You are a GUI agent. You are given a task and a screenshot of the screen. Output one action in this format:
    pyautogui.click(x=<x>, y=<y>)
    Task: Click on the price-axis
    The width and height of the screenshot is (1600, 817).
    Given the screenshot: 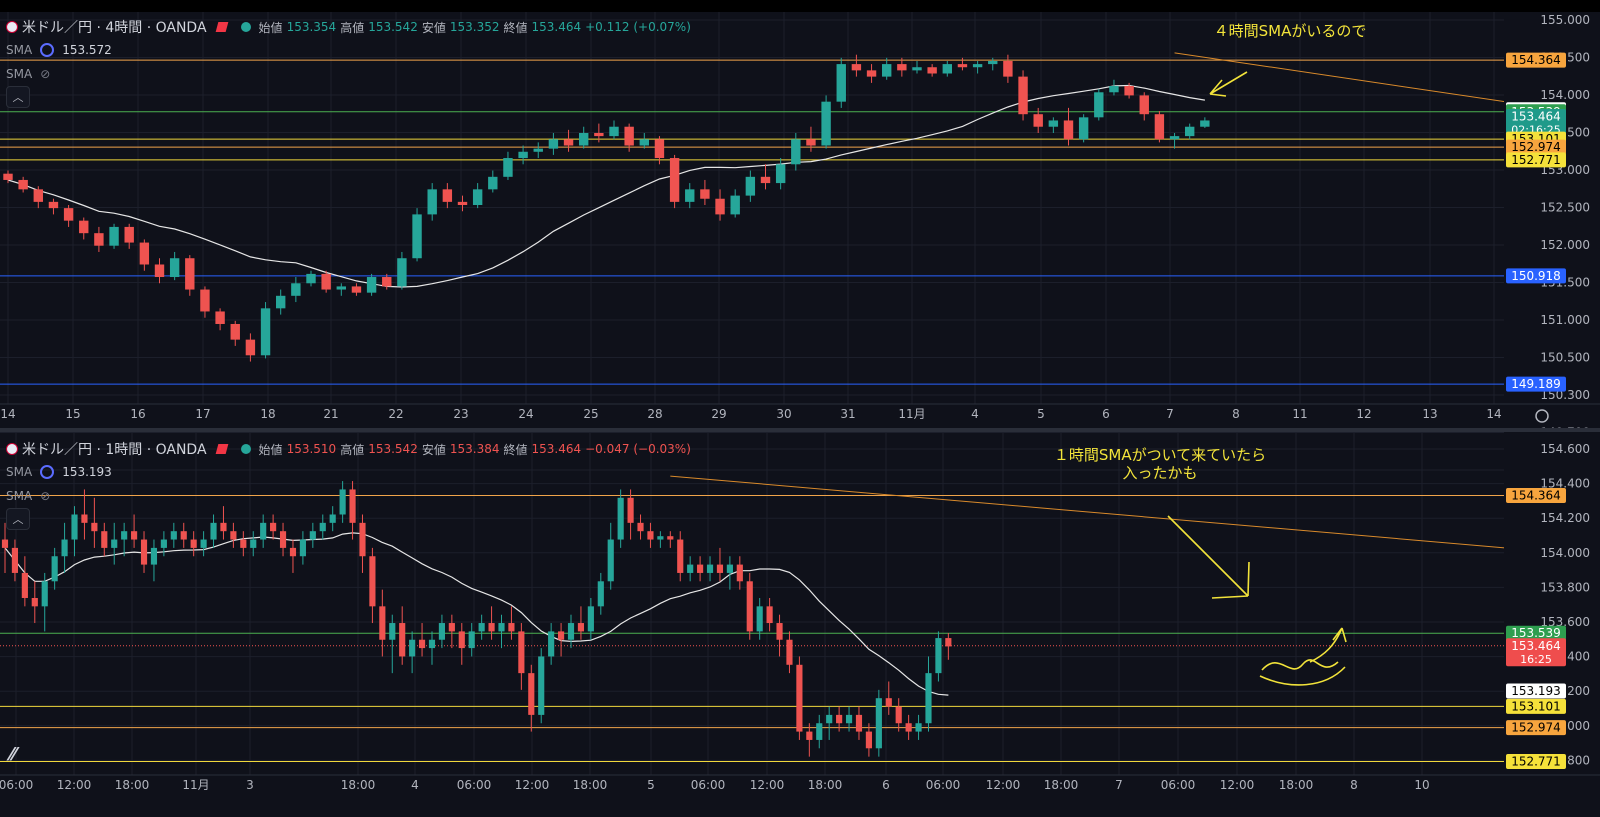 What is the action you would take?
    pyautogui.click(x=1552, y=208)
    